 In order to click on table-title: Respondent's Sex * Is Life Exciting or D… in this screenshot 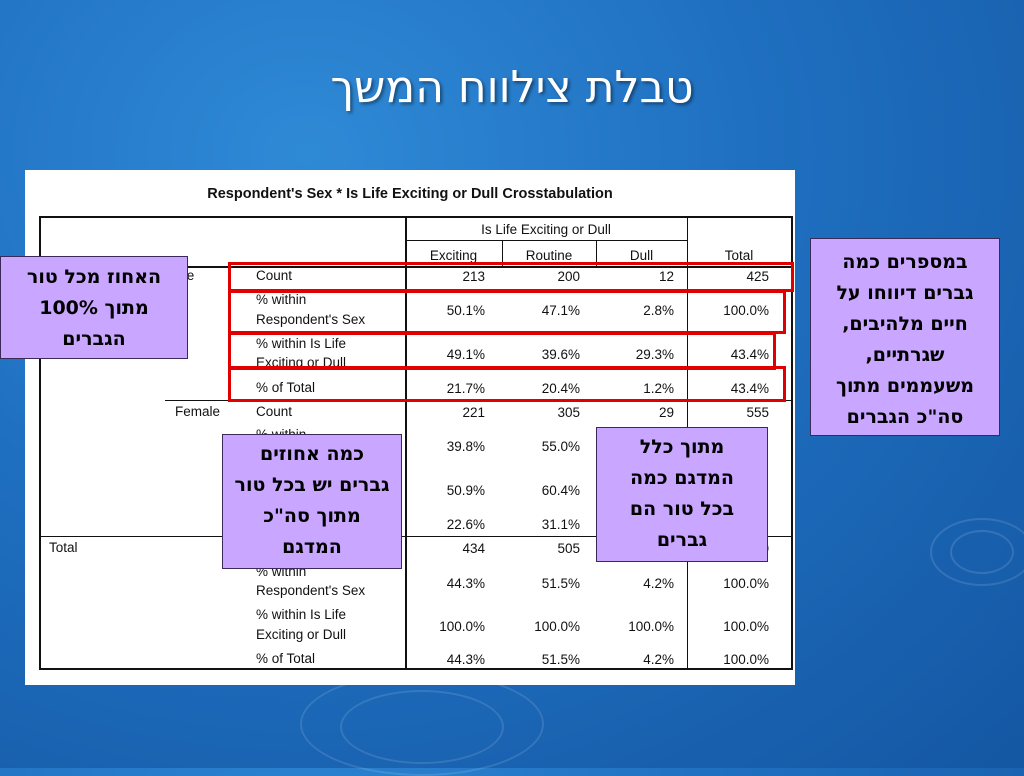, I will do `click(410, 194)`.